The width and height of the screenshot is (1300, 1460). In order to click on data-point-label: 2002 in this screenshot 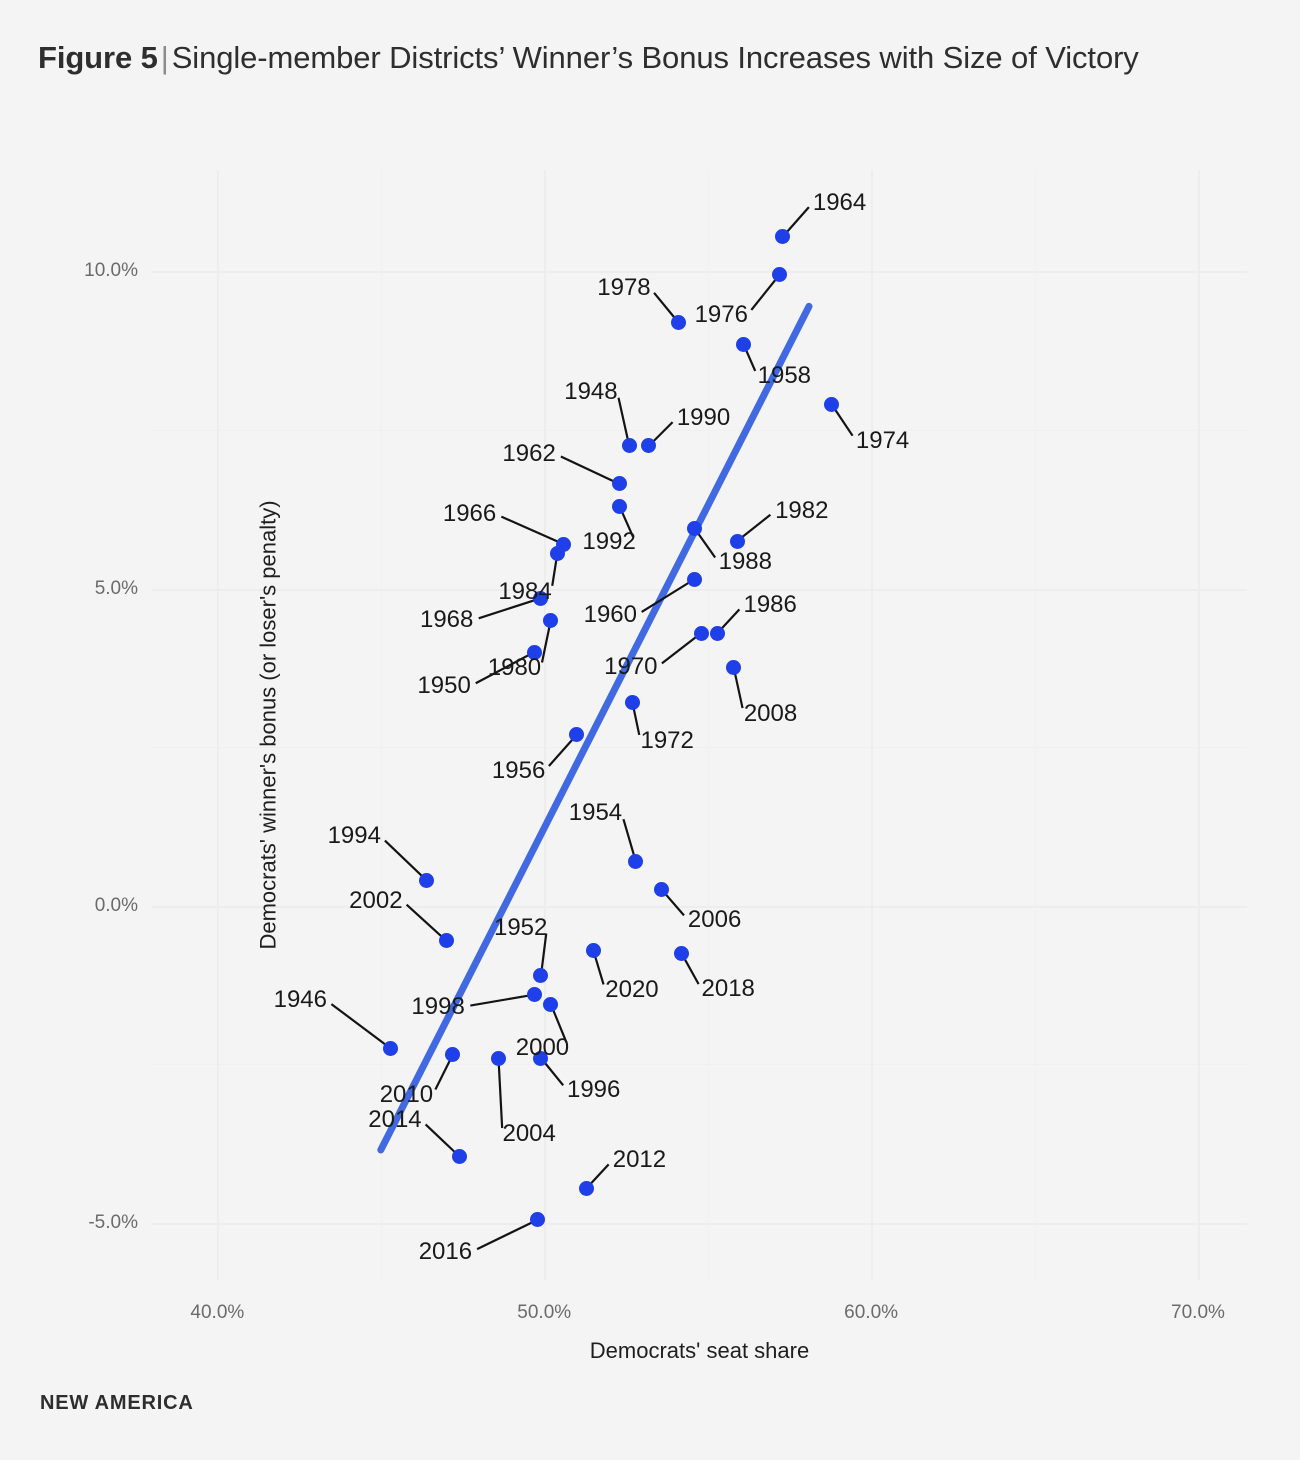, I will do `click(376, 900)`.